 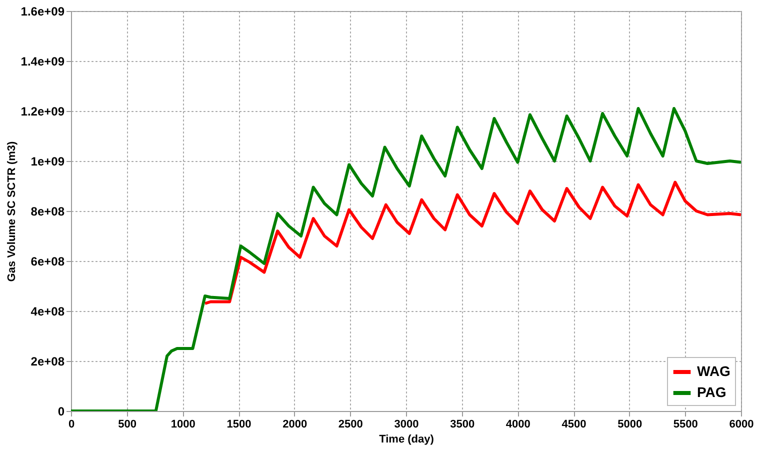 What do you see at coordinates (741, 424) in the screenshot?
I see `x-tick-label: 6000` at bounding box center [741, 424].